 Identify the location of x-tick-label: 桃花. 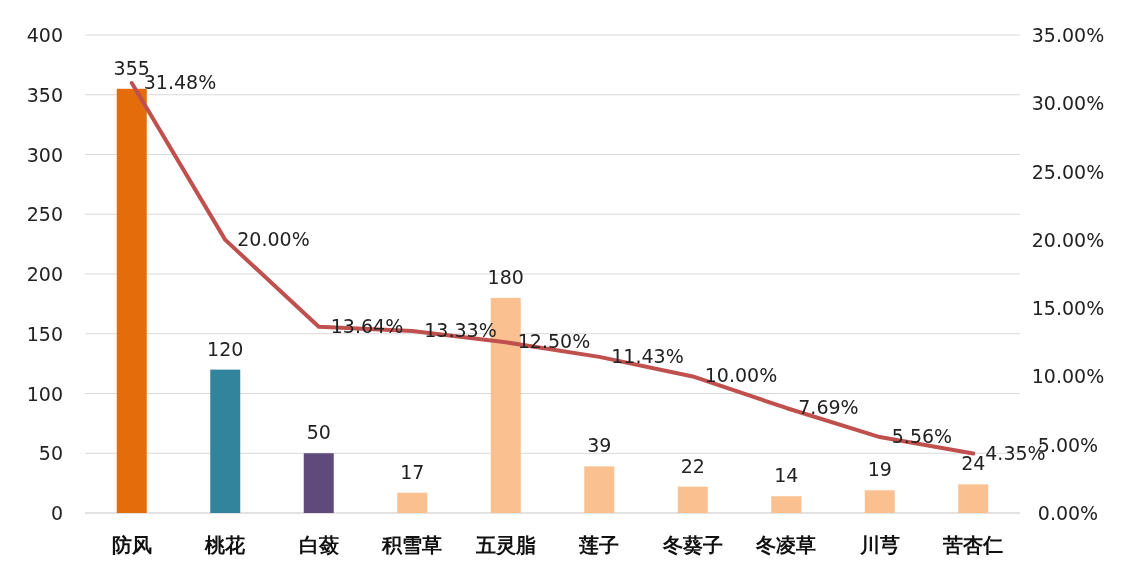
(225, 545).